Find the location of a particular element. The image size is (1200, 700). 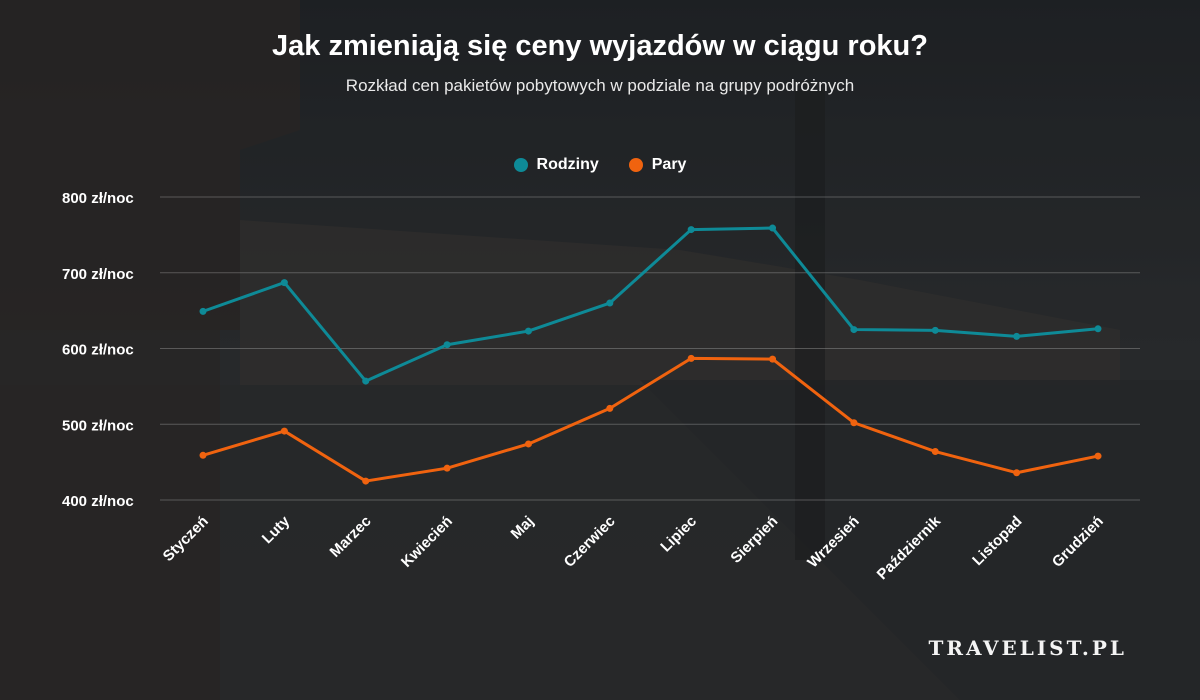

series-line-pary is located at coordinates (650, 419).